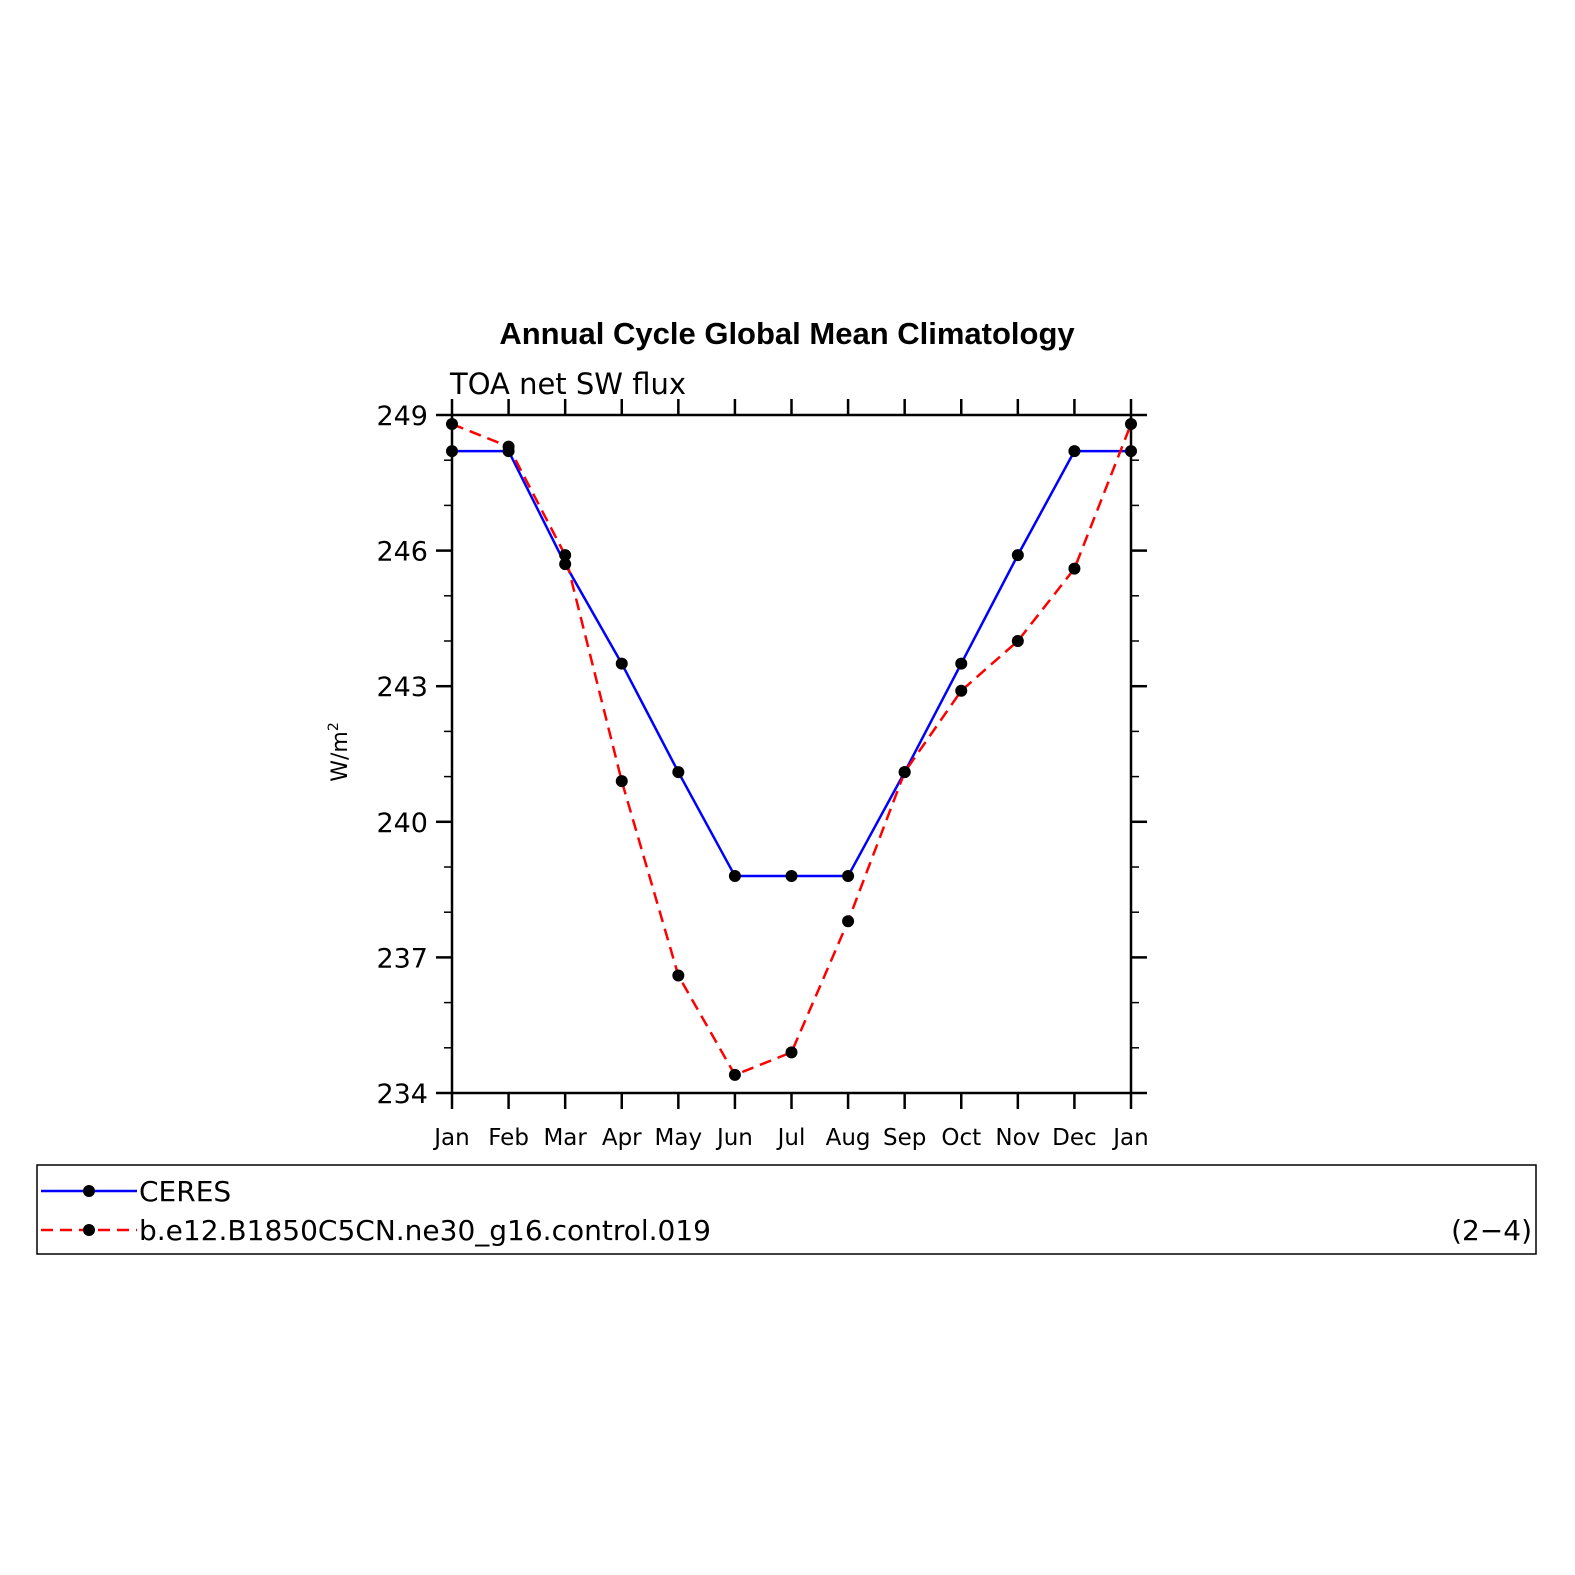  Describe the element at coordinates (1491, 1230) in the screenshot. I see `panel-annotation: (2−4)` at that location.